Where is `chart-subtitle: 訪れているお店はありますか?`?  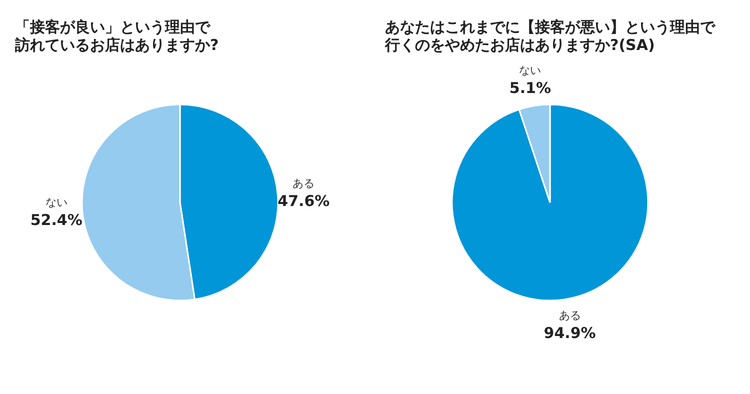 chart-subtitle: 訪れているお店はありますか? is located at coordinates (116, 45).